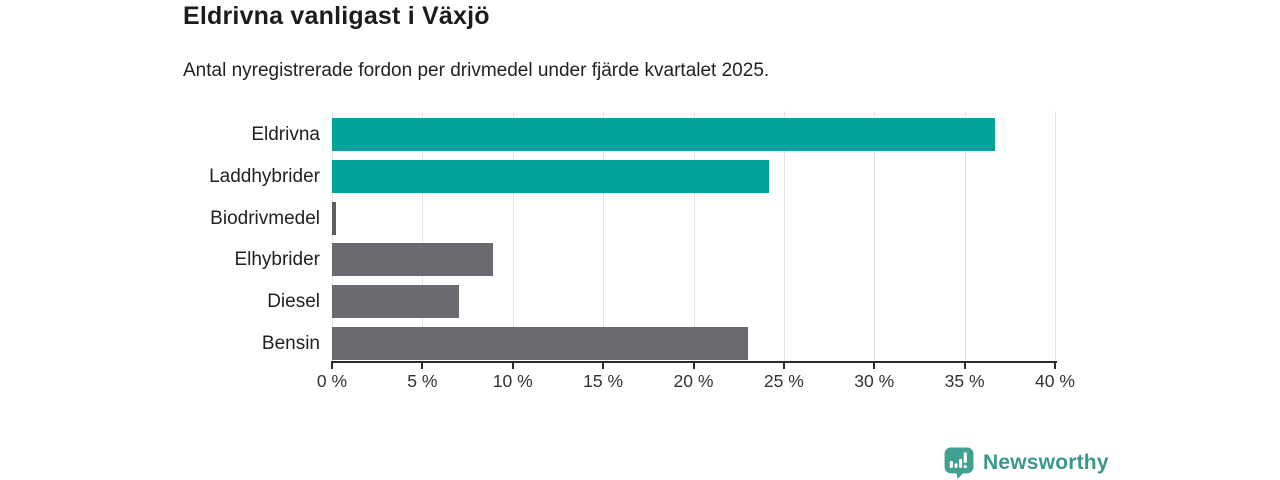 Image resolution: width=1280 pixels, height=480 pixels. I want to click on x-tick-label: 20 %, so click(693, 381).